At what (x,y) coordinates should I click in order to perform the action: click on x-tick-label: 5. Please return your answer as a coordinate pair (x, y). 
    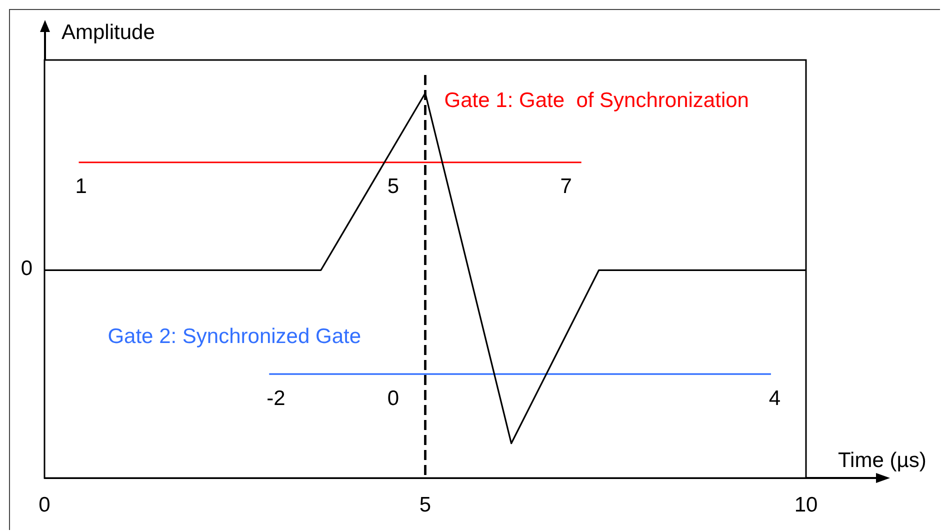
    Looking at the image, I should click on (425, 504).